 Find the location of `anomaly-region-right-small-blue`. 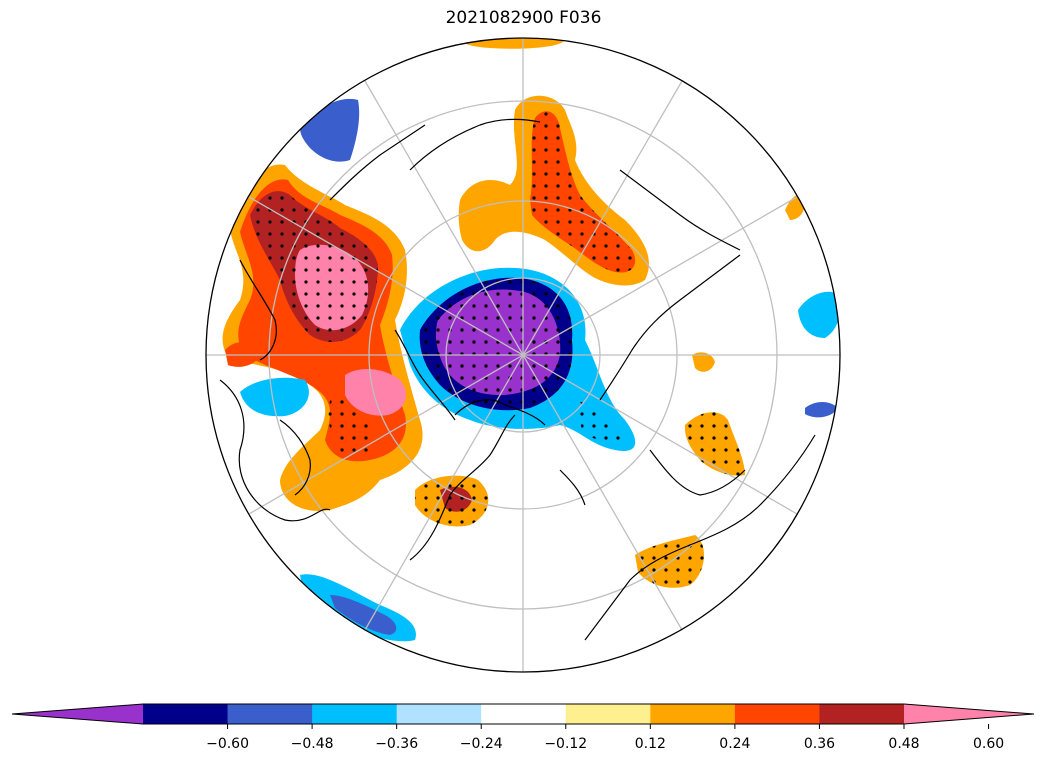

anomaly-region-right-small-blue is located at coordinates (821, 410).